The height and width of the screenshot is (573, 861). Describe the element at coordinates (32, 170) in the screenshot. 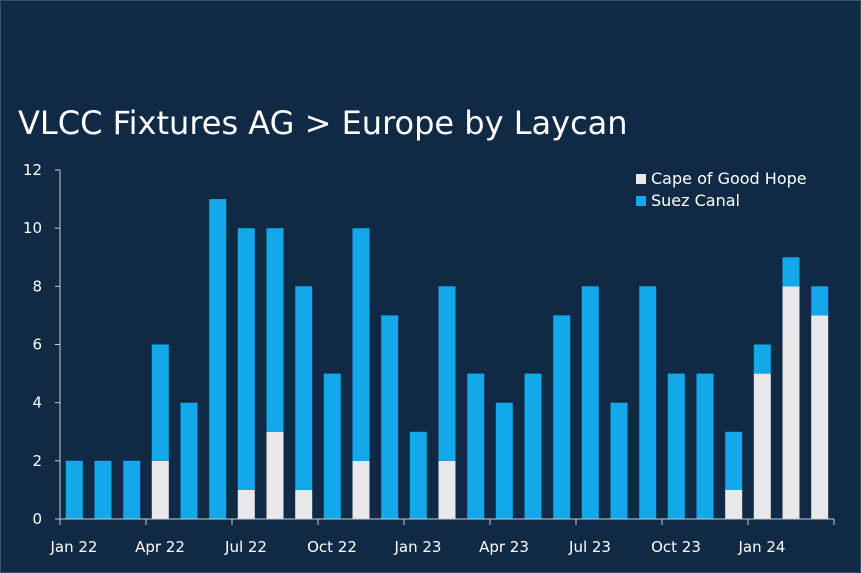

I see `y-tick-label: 12` at that location.